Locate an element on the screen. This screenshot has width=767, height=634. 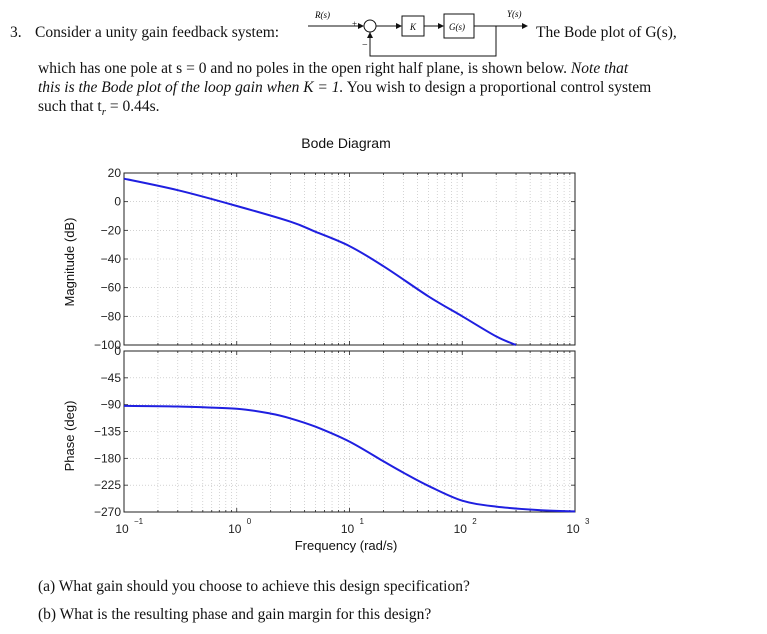
magnitude-ytick-label: −100 is located at coordinates (107, 345).